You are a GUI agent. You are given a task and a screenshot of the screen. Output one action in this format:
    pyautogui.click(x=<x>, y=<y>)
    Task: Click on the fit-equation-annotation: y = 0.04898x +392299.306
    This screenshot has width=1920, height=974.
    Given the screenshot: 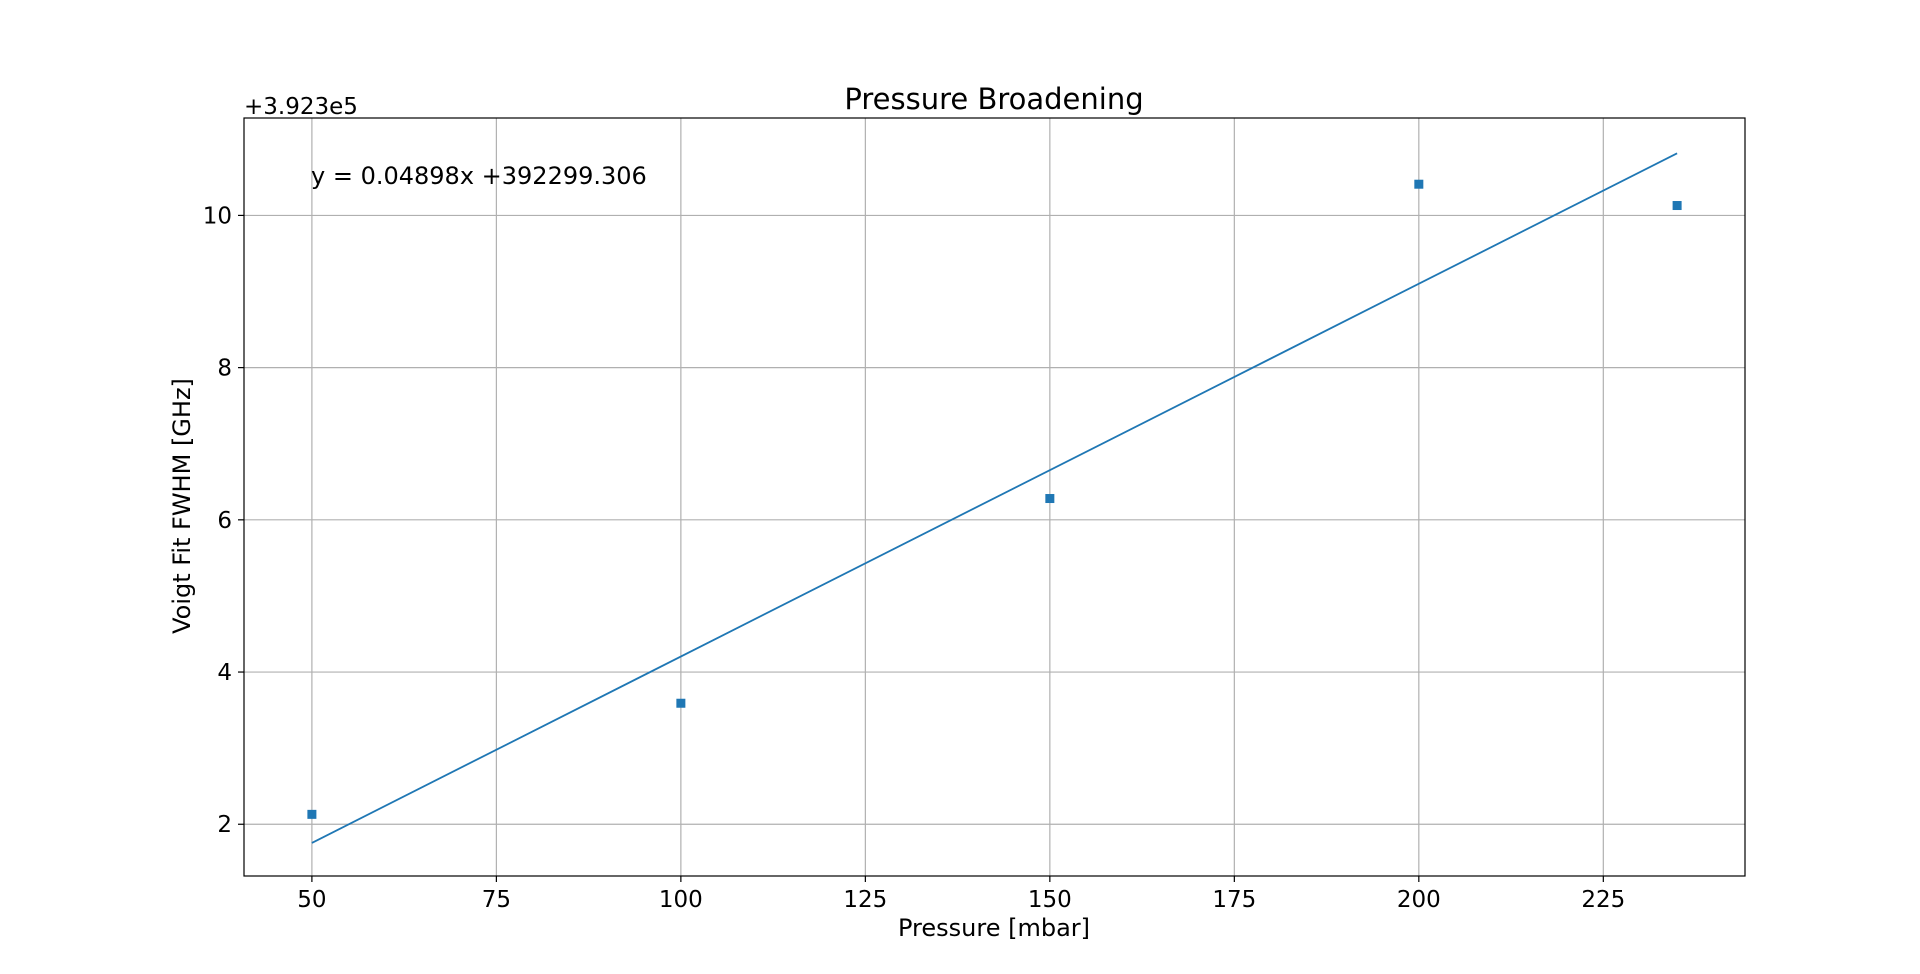 What is the action you would take?
    pyautogui.click(x=479, y=176)
    